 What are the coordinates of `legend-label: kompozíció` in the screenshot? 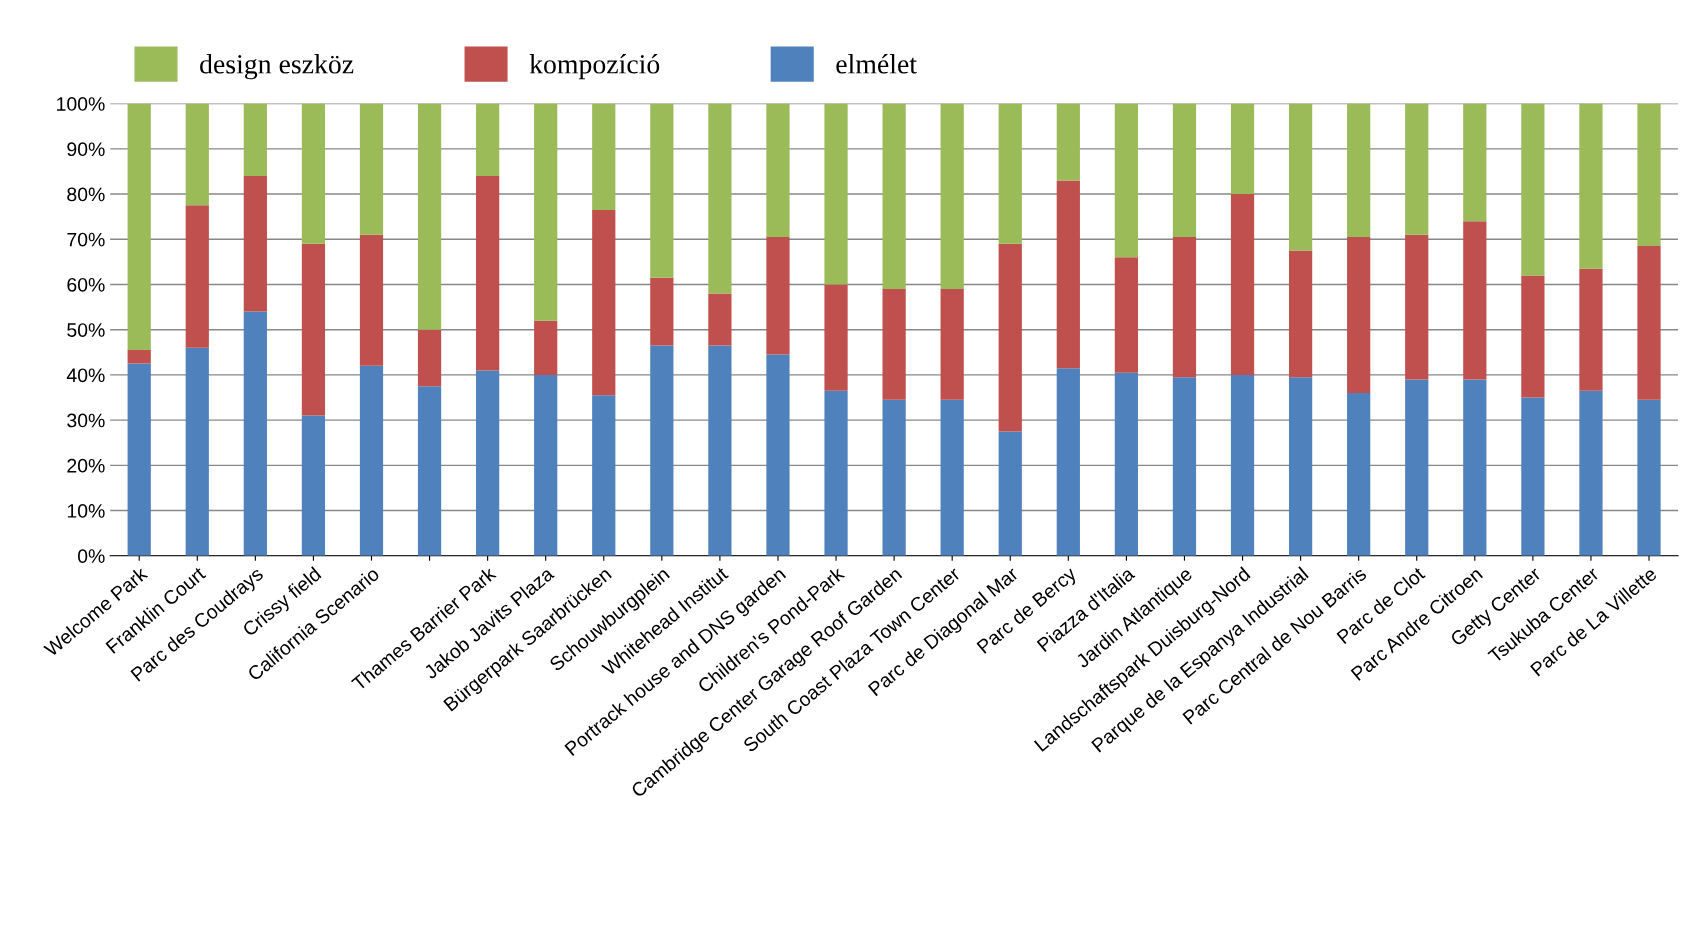 It's located at (594, 67).